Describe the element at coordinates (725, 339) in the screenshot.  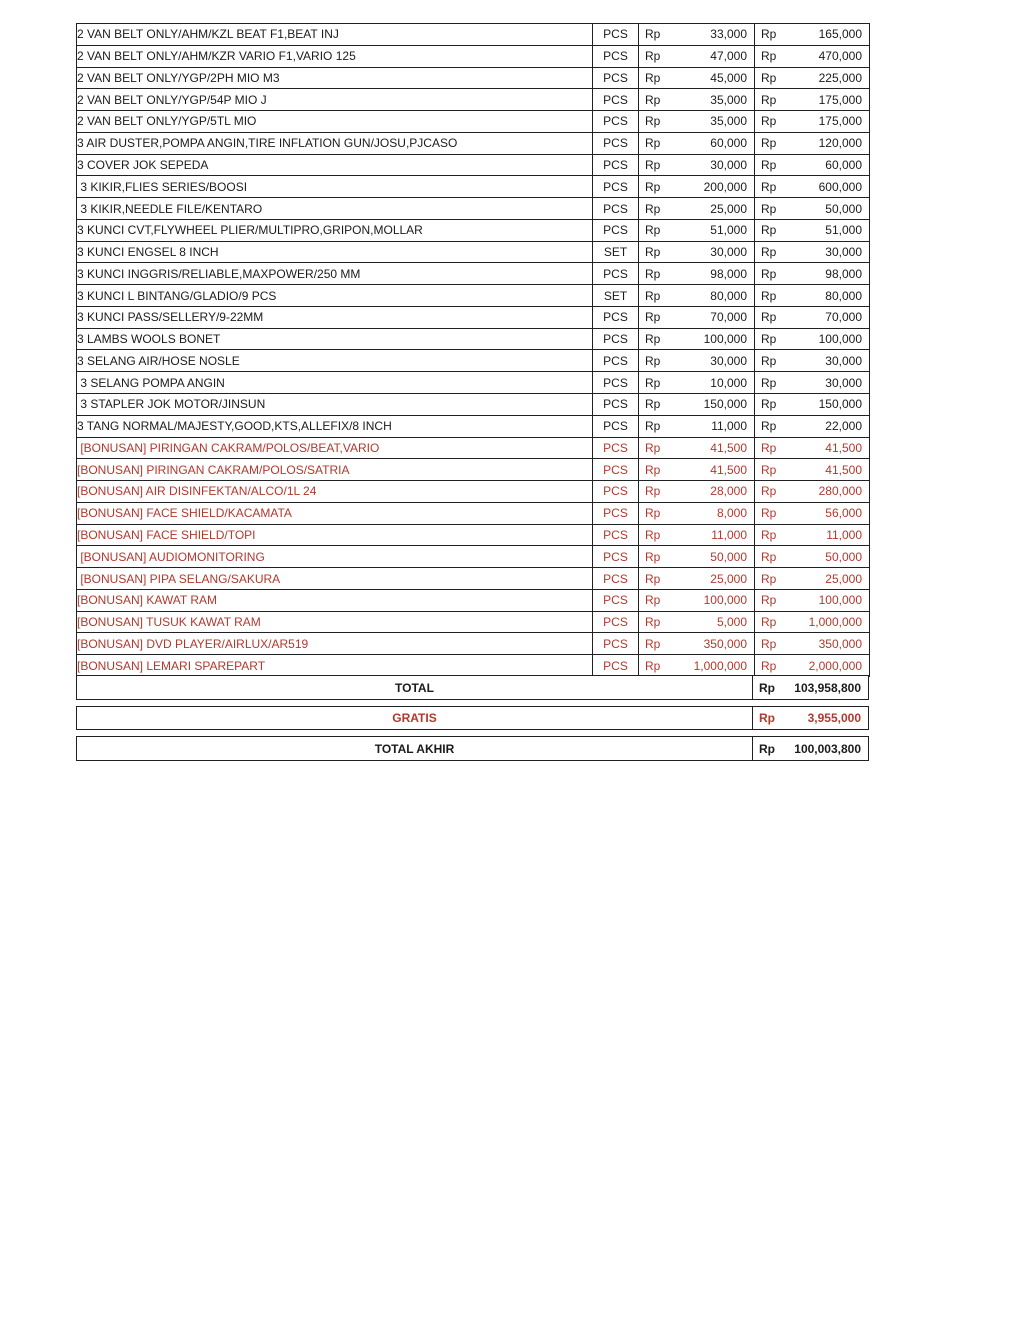
I see `item-price: 100,000` at that location.